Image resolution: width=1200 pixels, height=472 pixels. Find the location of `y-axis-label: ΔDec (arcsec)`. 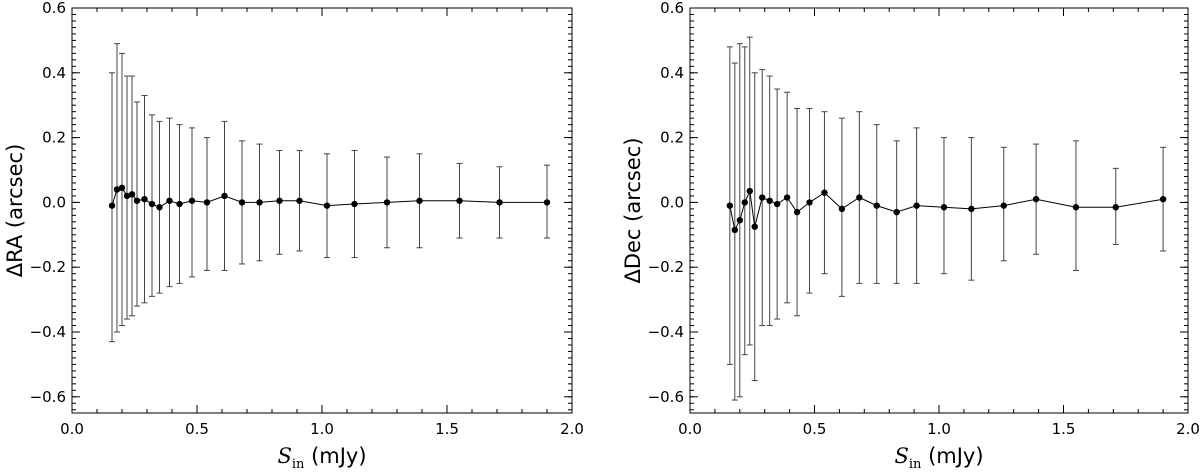

y-axis-label: ΔDec (arcsec) is located at coordinates (633, 210).